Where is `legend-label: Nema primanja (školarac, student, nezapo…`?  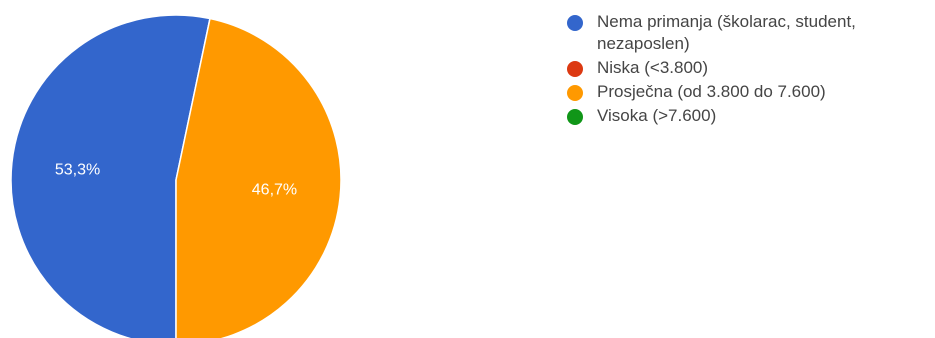 legend-label: Nema primanja (školarac, student, nezapo… is located at coordinates (726, 32).